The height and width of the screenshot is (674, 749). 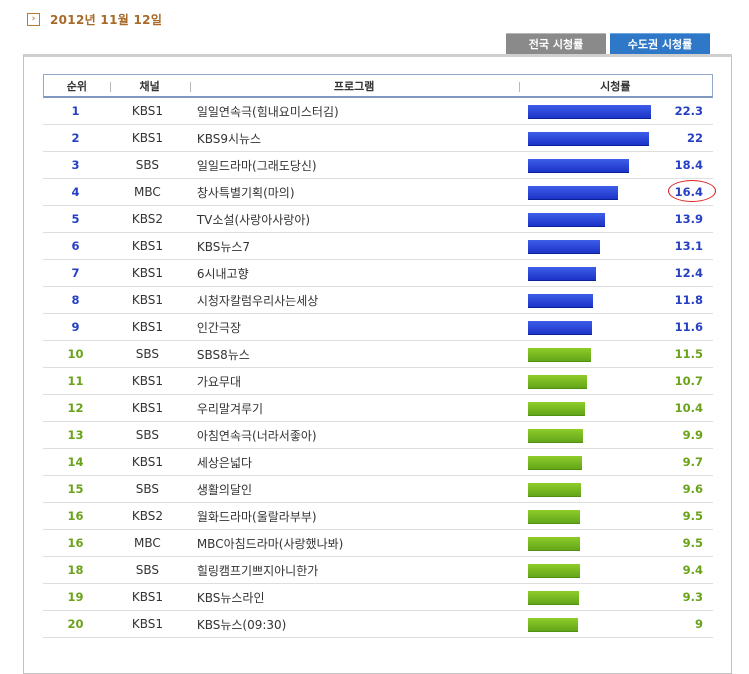 I want to click on program-cell: MBC아침드라마(사랑했나봐), so click(x=270, y=543).